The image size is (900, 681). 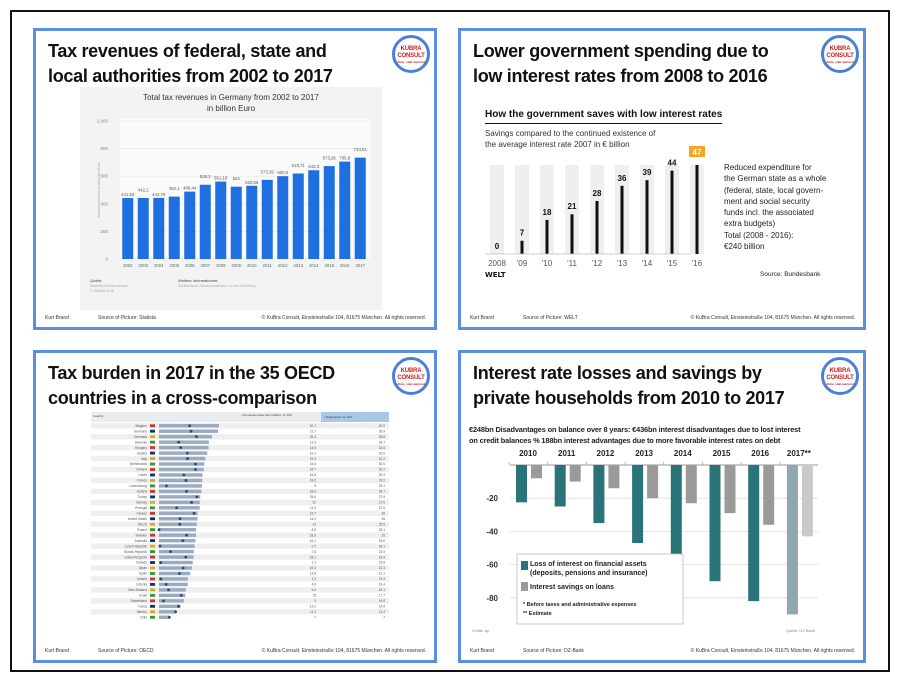 I want to click on y-tick-label: -20, so click(x=492, y=498).